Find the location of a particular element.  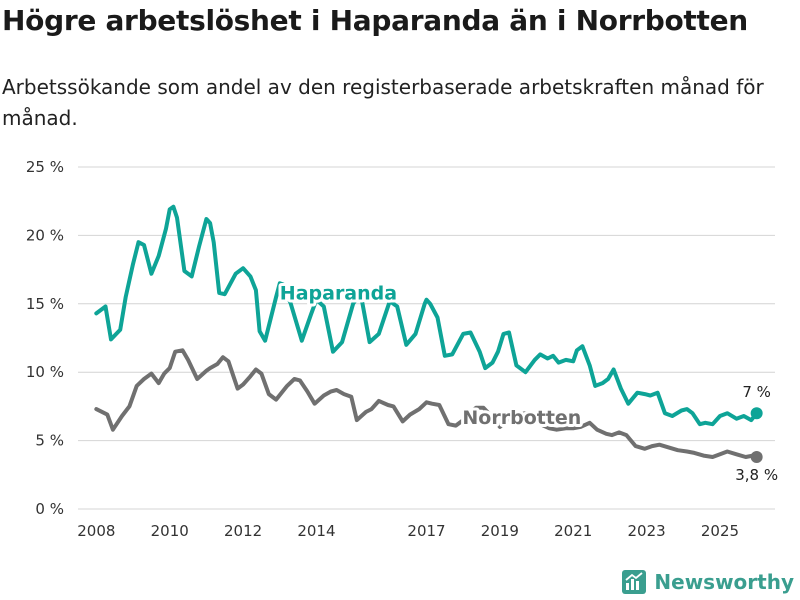

series-label-norrbotten: Norrbotten is located at coordinates (521, 418).